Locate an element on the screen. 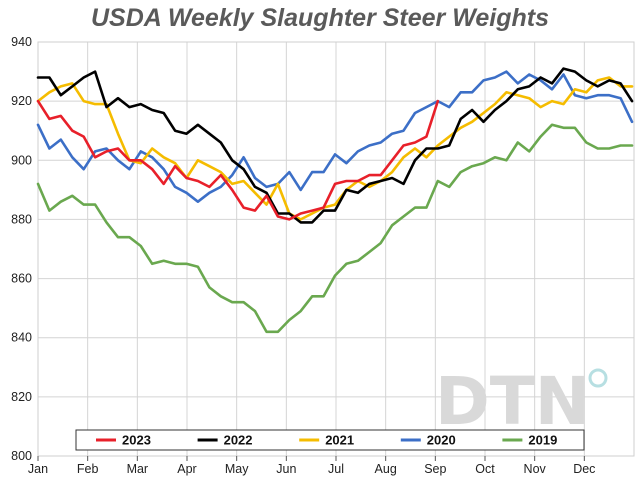 The image size is (640, 480). y-tick-label: 900 is located at coordinates (21, 160).